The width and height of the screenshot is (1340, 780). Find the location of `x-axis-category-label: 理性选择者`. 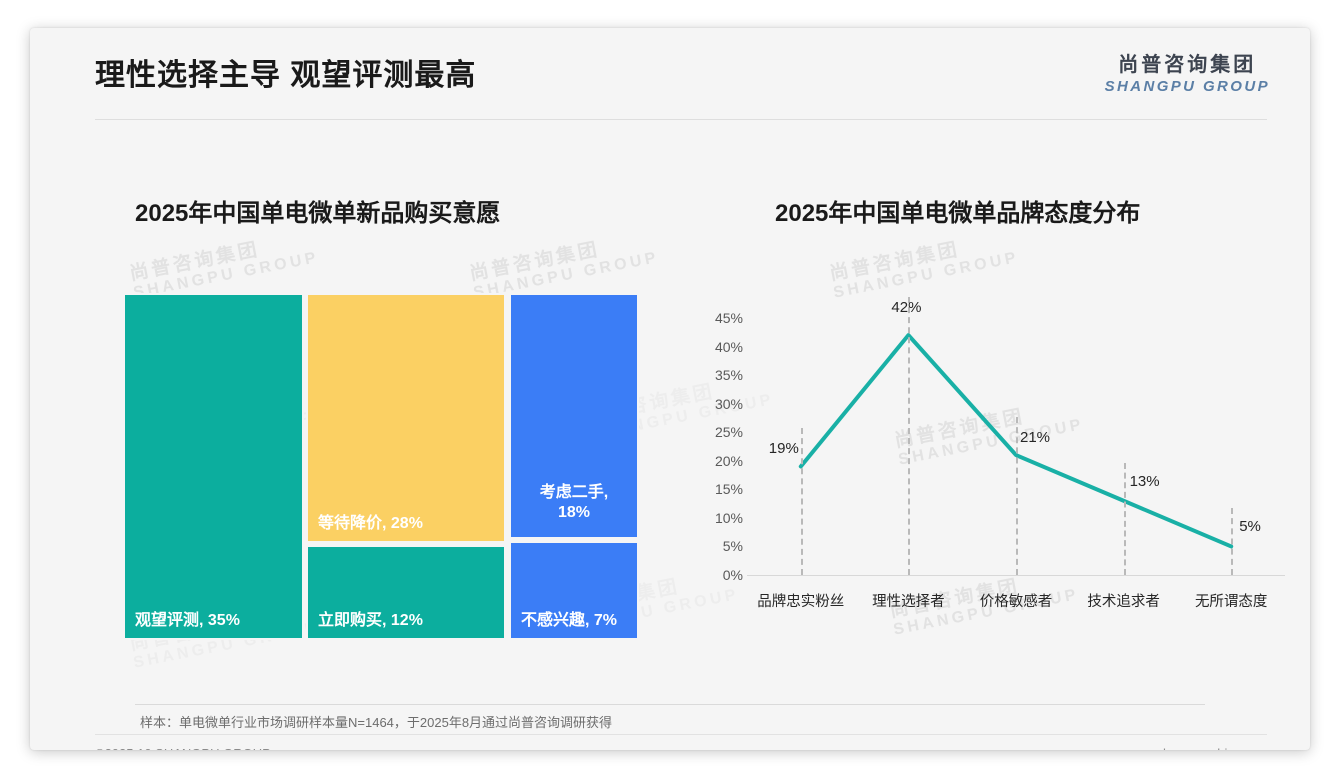

x-axis-category-label: 理性选择者 is located at coordinates (908, 602).